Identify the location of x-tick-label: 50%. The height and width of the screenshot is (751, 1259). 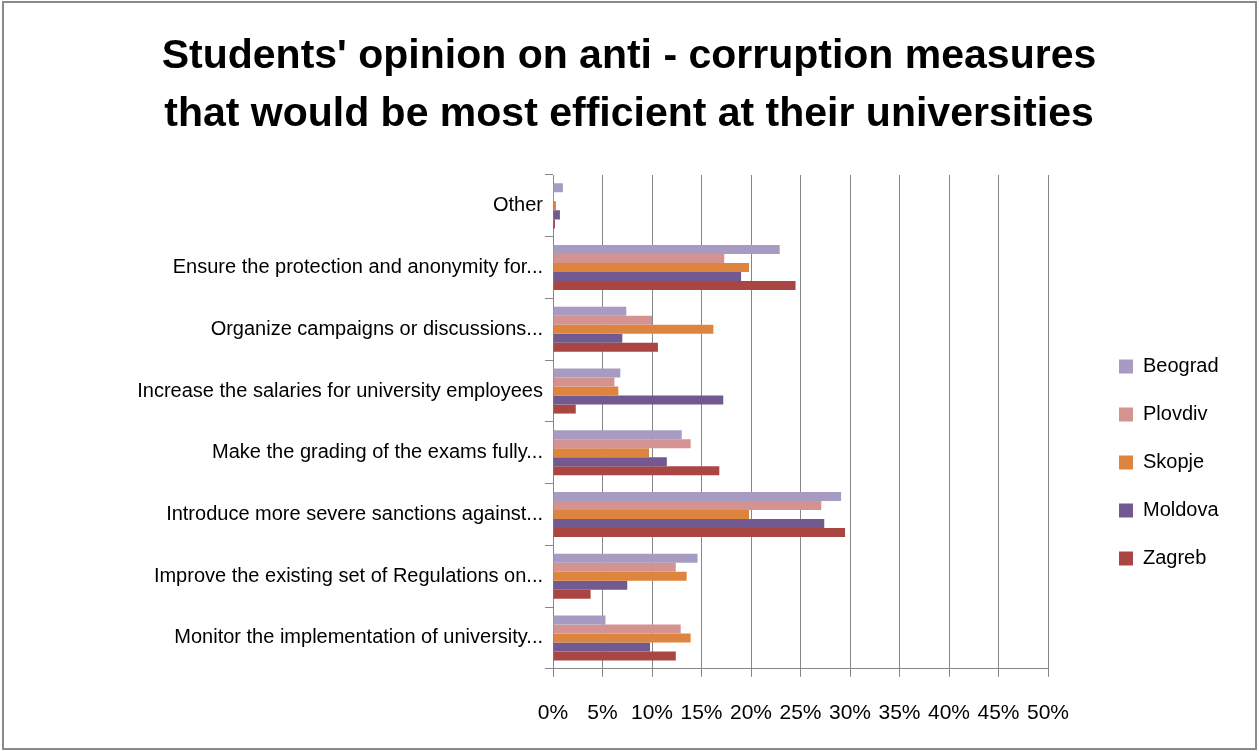
(1048, 712).